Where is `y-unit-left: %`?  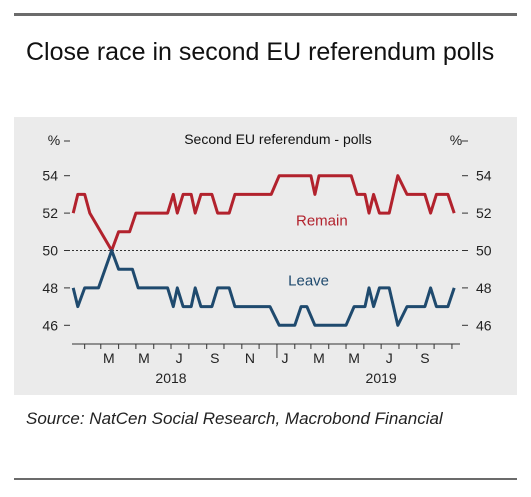 y-unit-left: % is located at coordinates (54, 140).